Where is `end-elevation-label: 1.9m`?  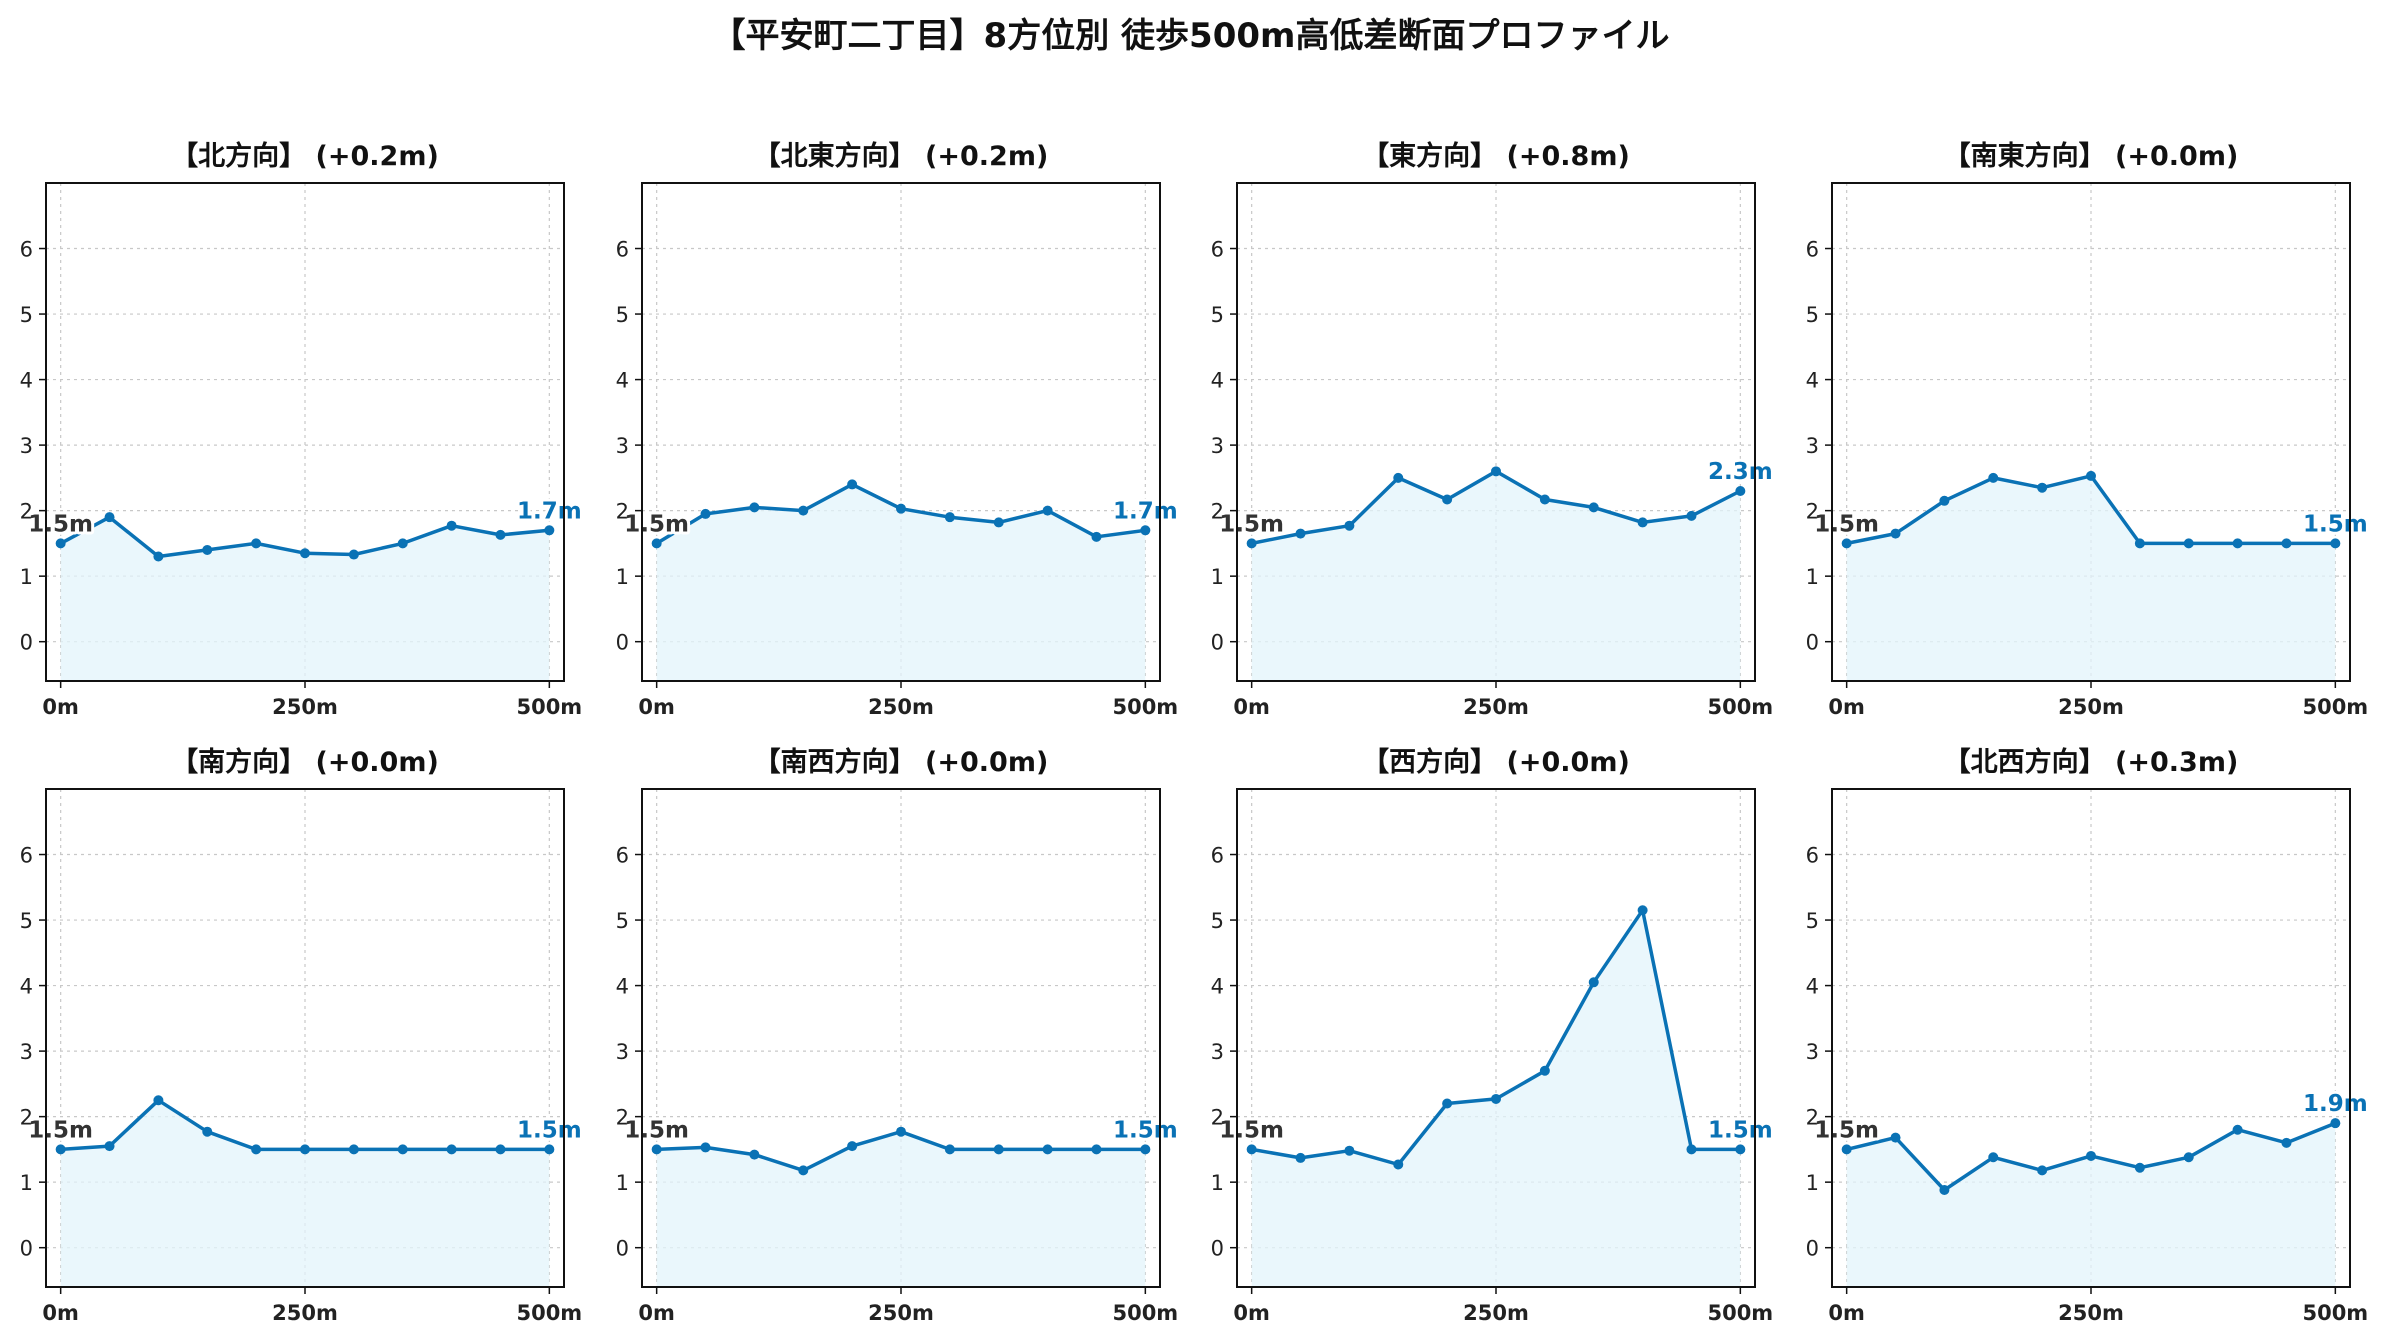
end-elevation-label: 1.9m is located at coordinates (2335, 1104).